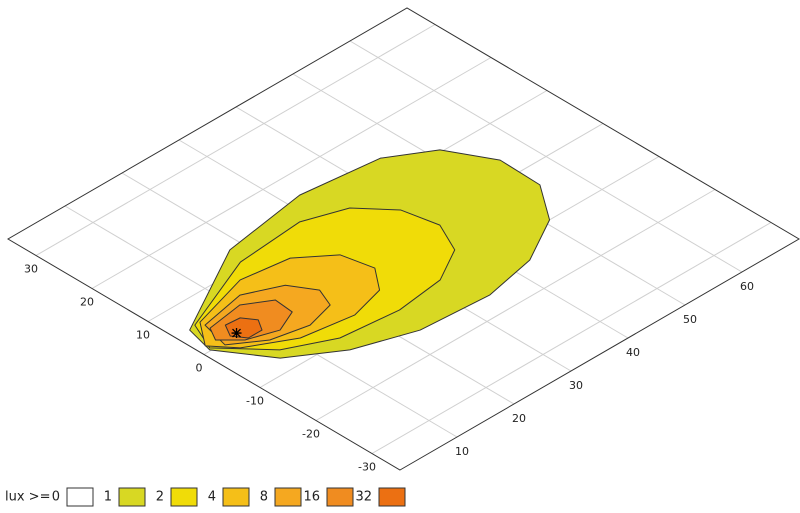  What do you see at coordinates (255, 401) in the screenshot?
I see `y-tick-label: -10` at bounding box center [255, 401].